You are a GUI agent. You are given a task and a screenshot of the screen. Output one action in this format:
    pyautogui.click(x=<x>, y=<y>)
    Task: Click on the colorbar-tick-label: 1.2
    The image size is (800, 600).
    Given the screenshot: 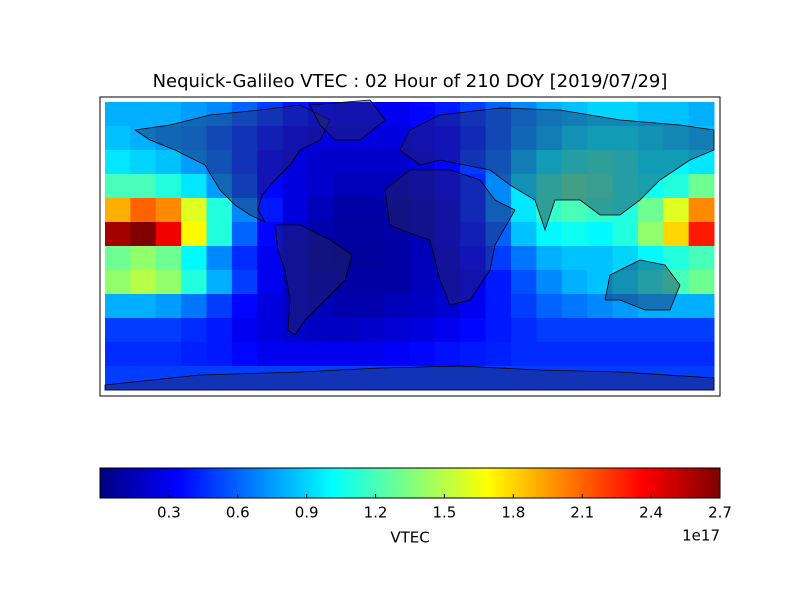 What is the action you would take?
    pyautogui.click(x=376, y=513)
    